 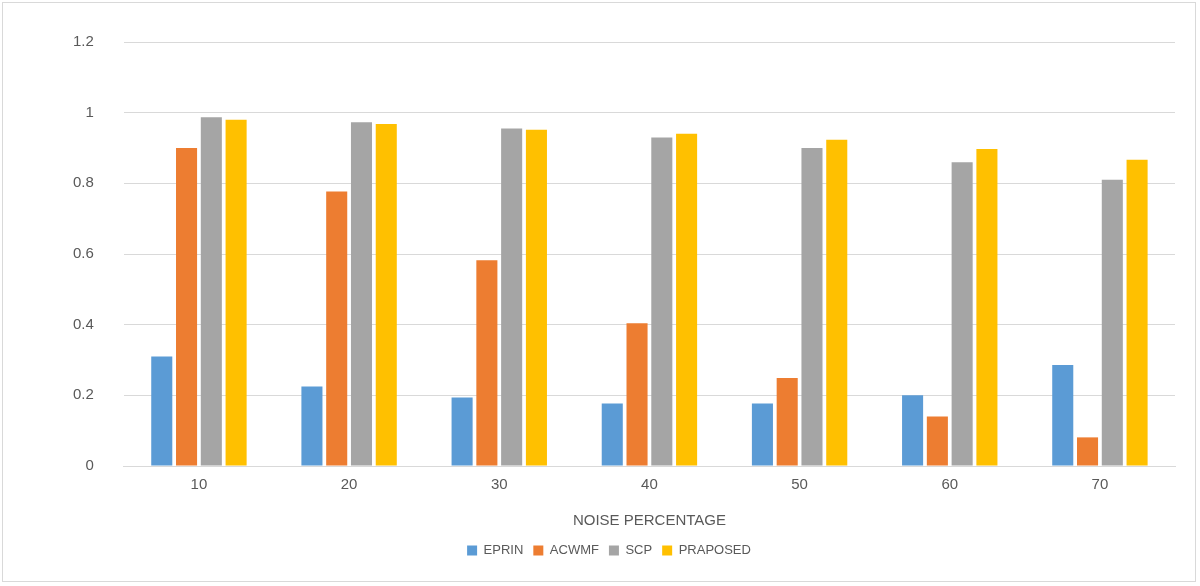 I want to click on y-tick-label: 0.6, so click(x=83, y=253).